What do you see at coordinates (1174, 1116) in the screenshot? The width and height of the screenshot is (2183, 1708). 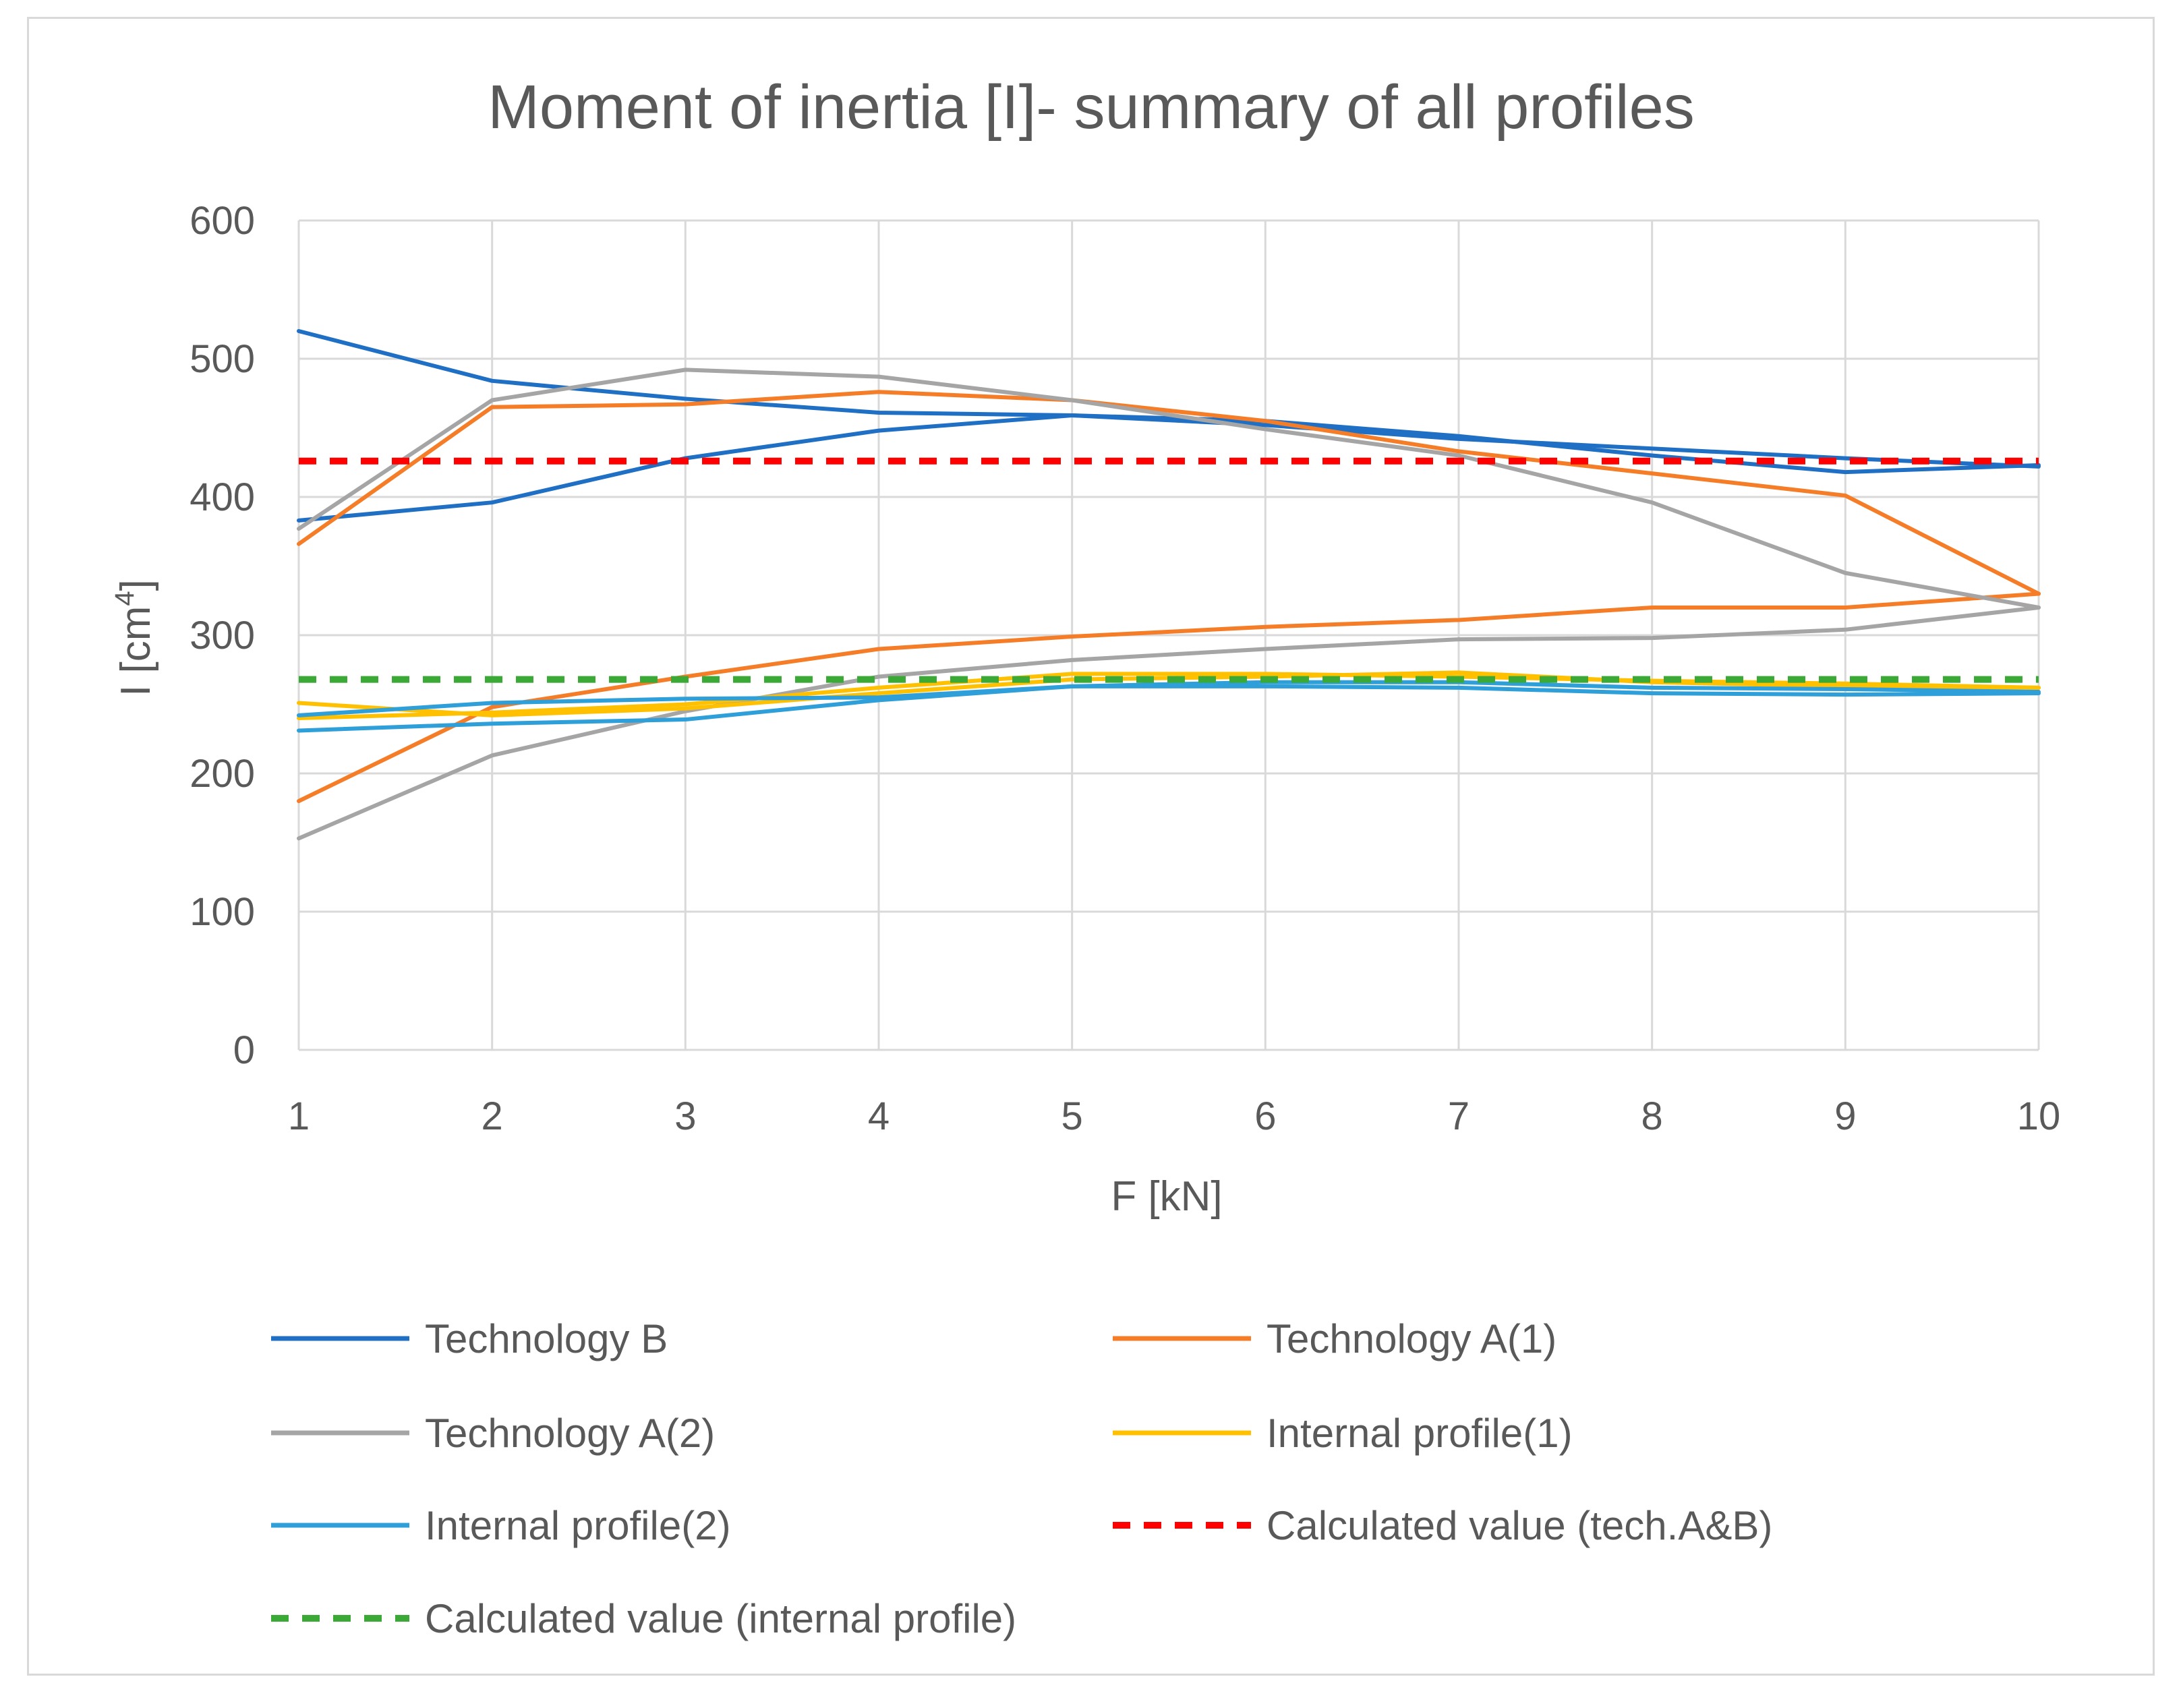 I see `x-tick-labels: 1 2 3 4 5 6 7 8 9 10` at bounding box center [1174, 1116].